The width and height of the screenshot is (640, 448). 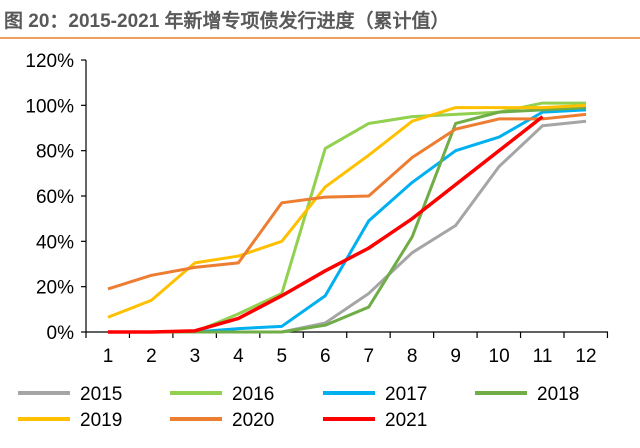 What do you see at coordinates (222, 420) in the screenshot?
I see `legend-item-2020: 2020` at bounding box center [222, 420].